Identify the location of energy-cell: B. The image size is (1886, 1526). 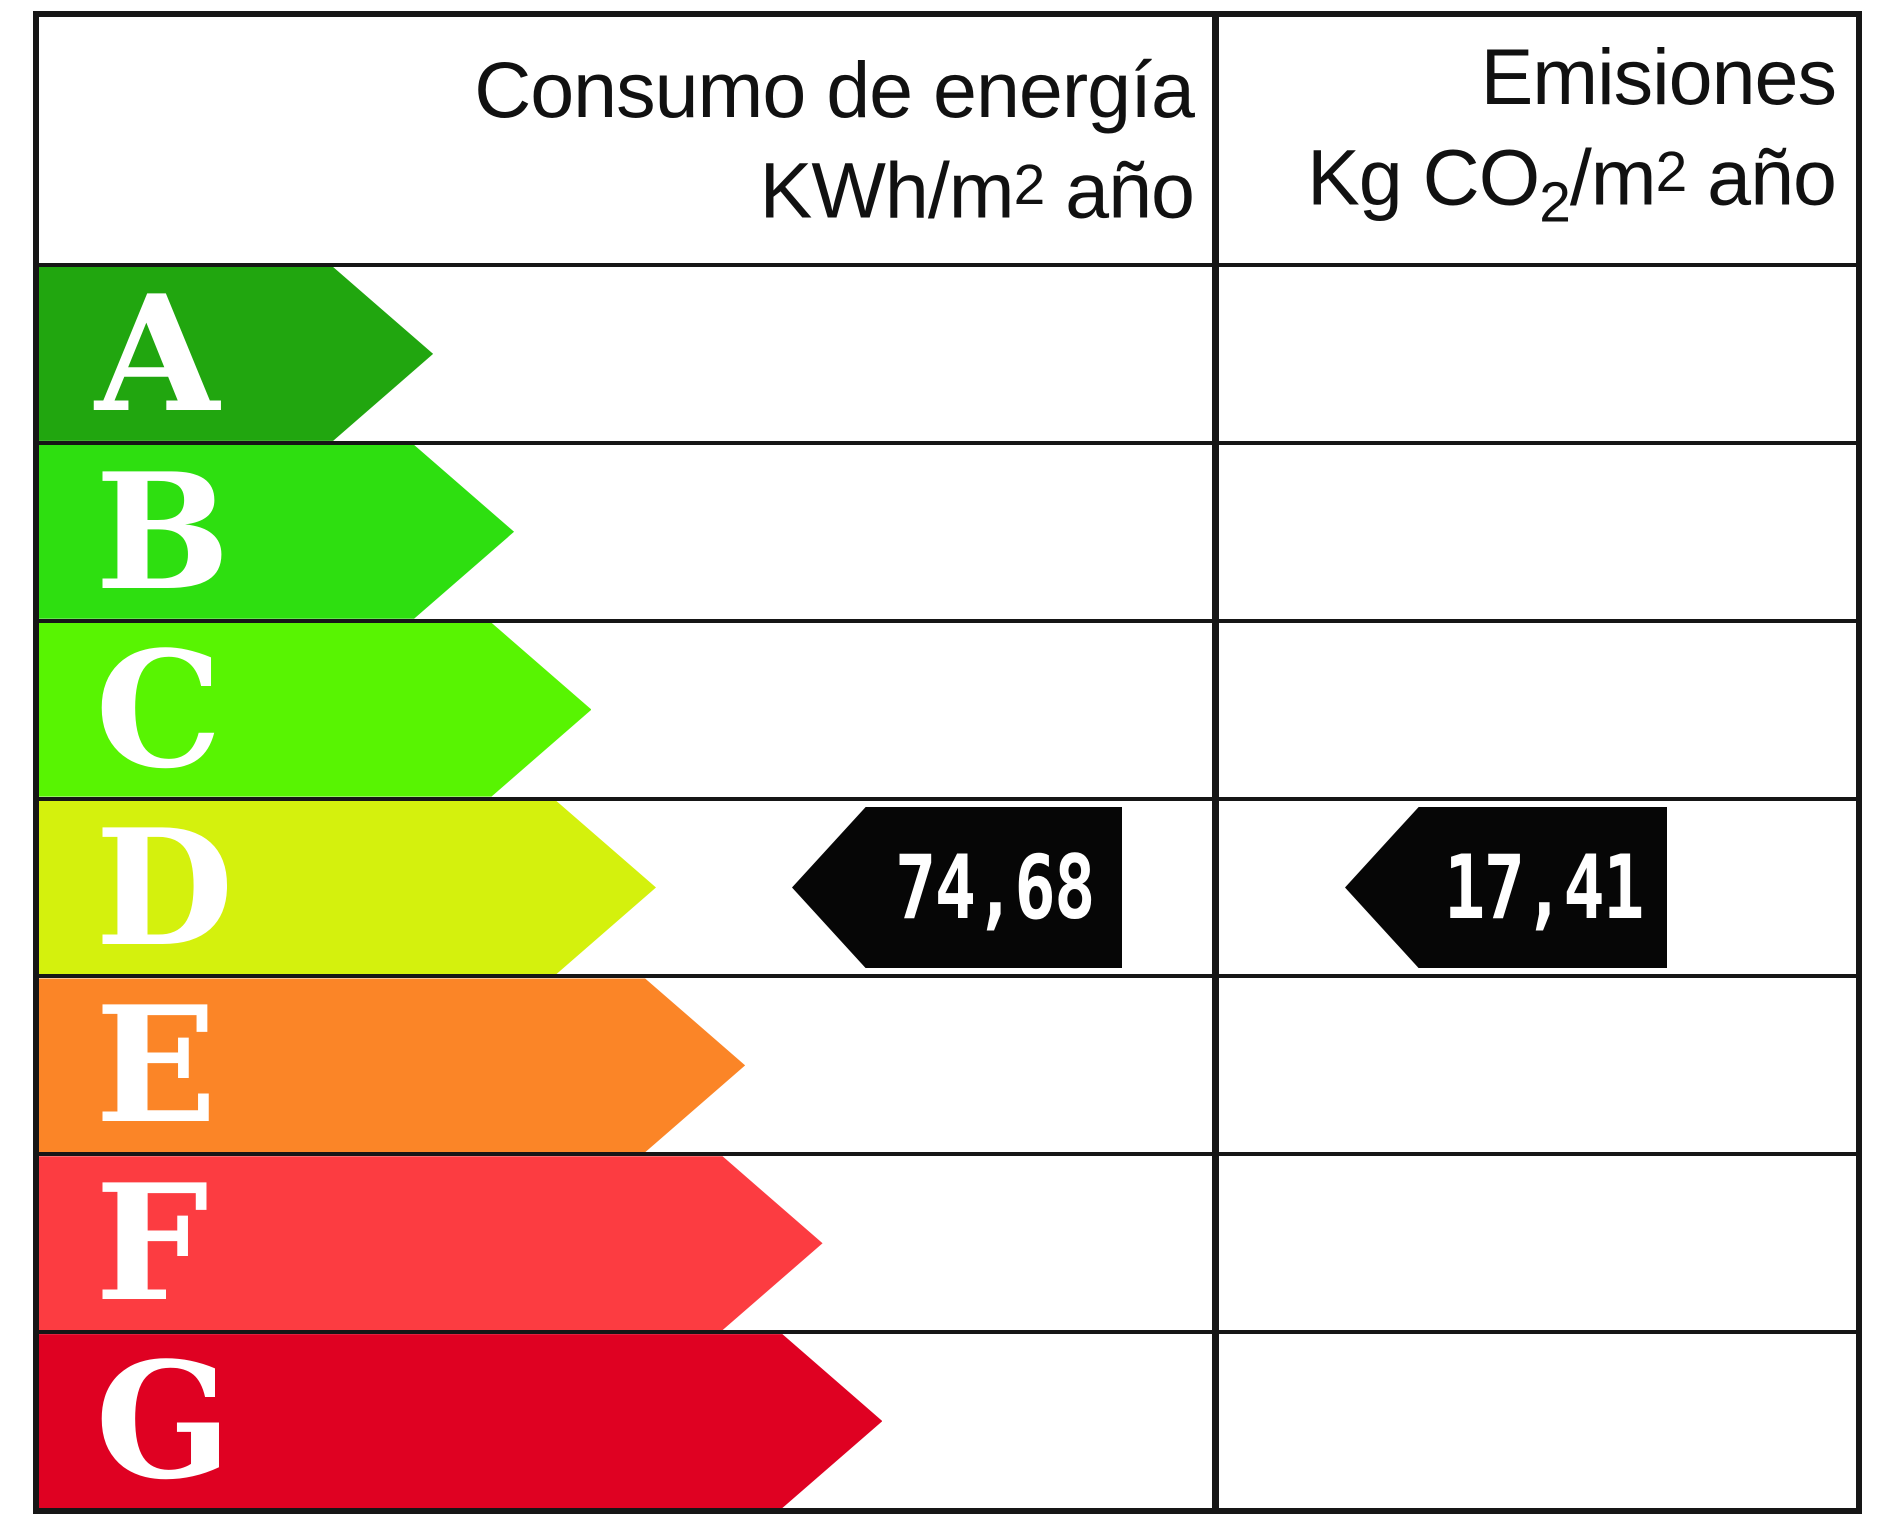
(629, 531).